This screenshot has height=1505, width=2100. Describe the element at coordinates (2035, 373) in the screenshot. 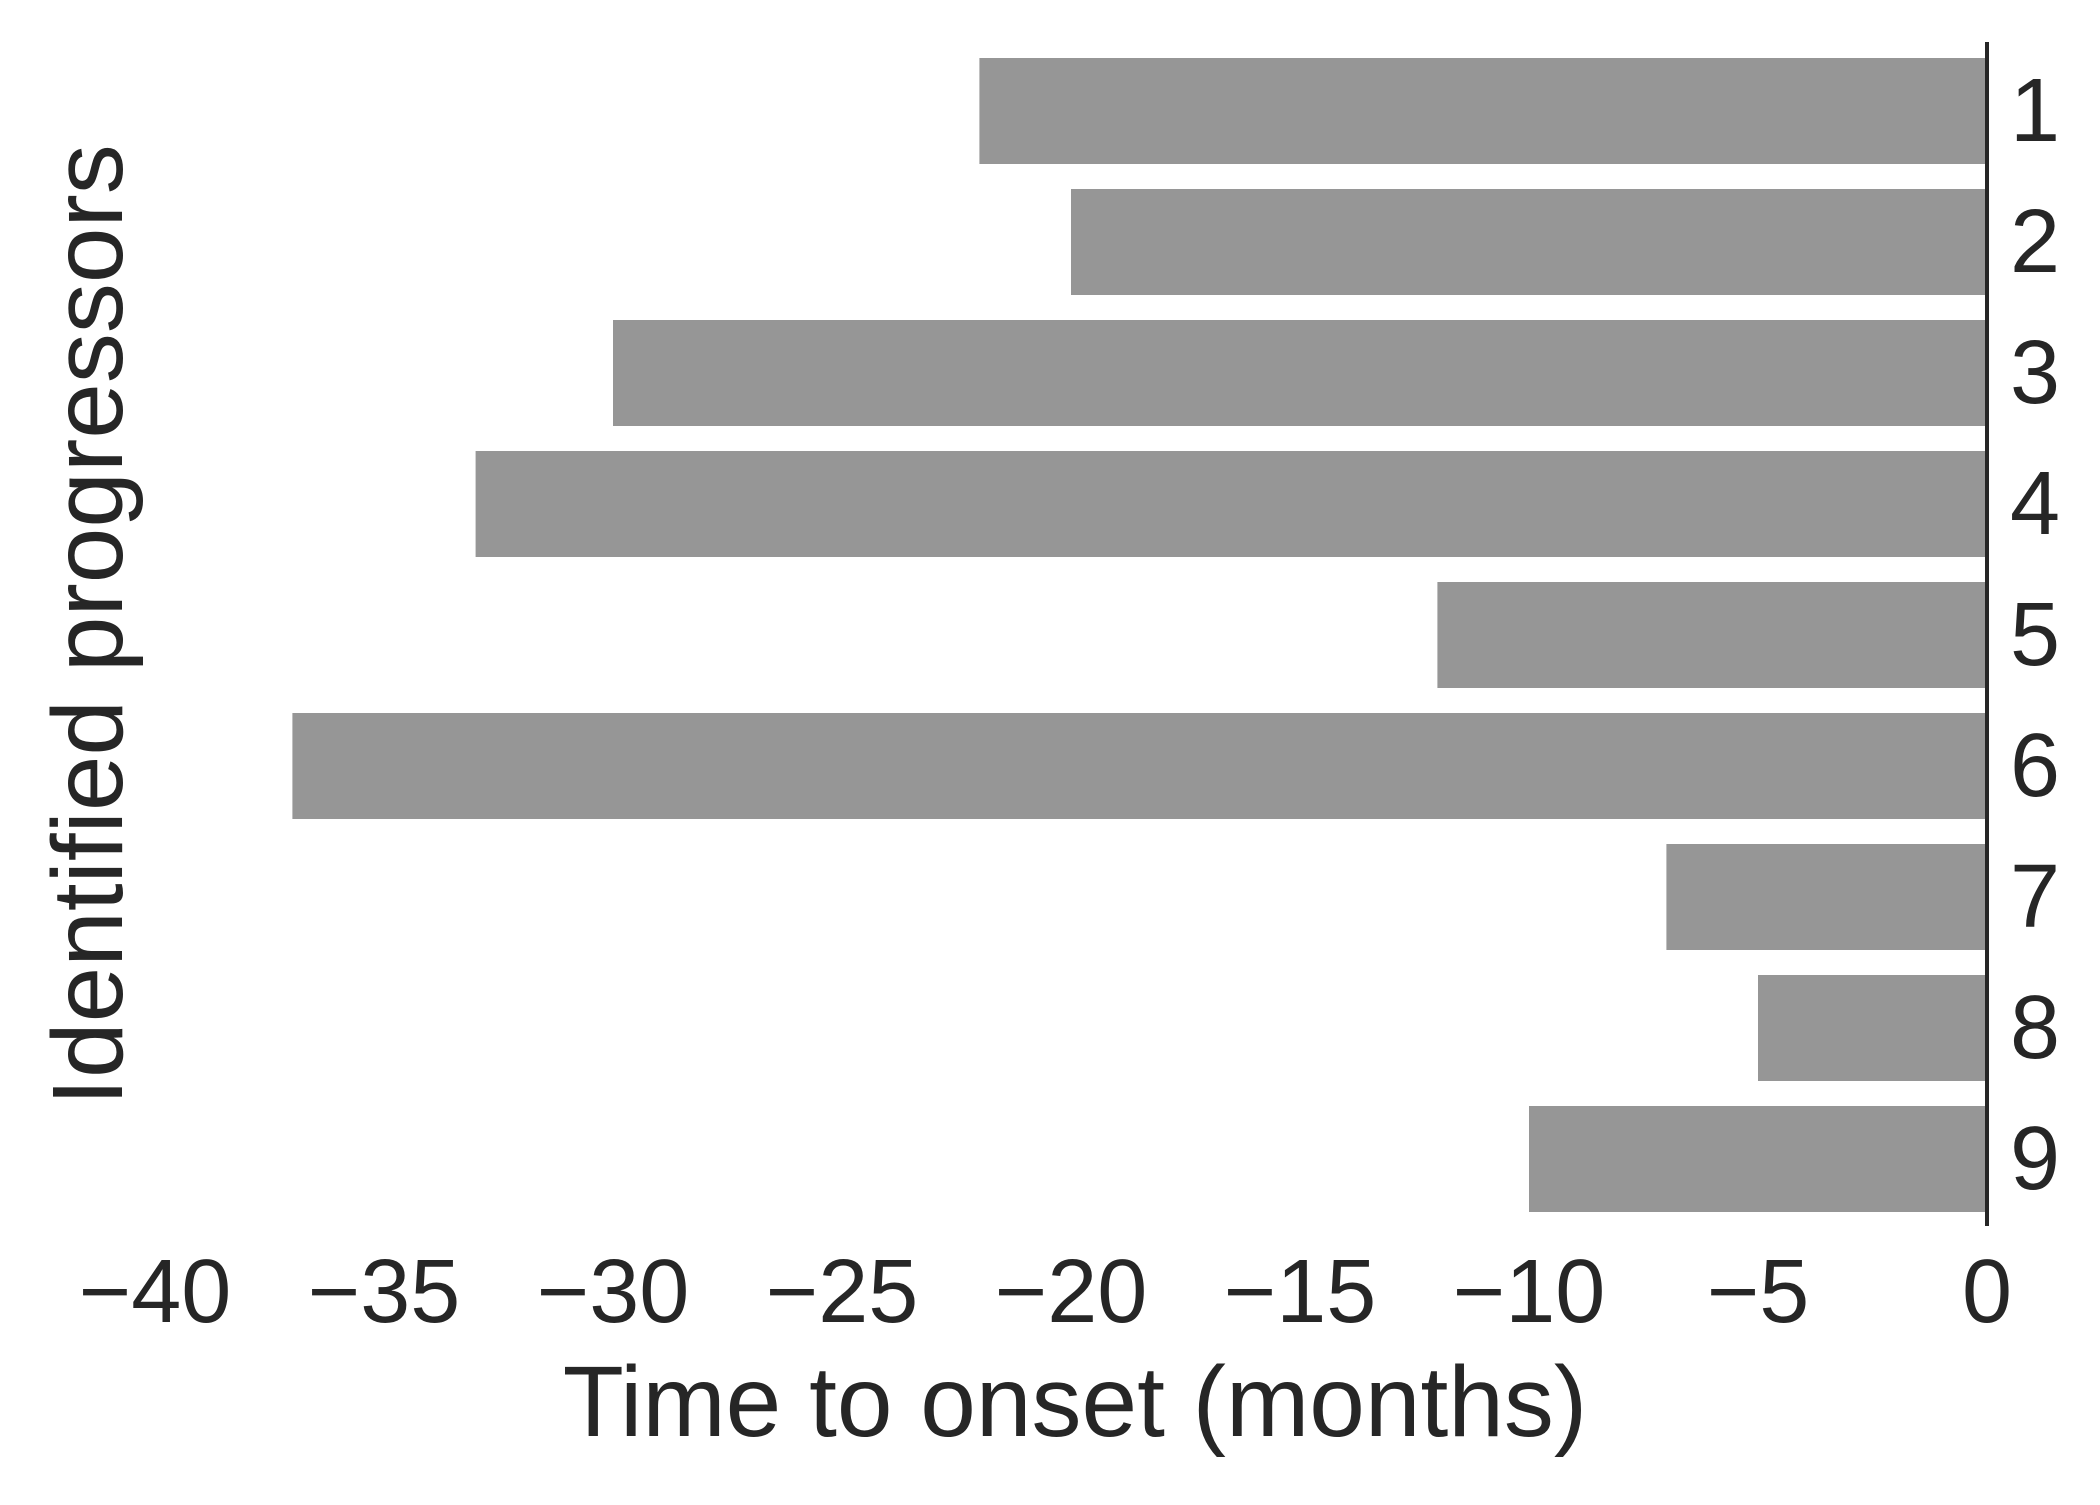

I see `y-tick-label-3: 3` at that location.